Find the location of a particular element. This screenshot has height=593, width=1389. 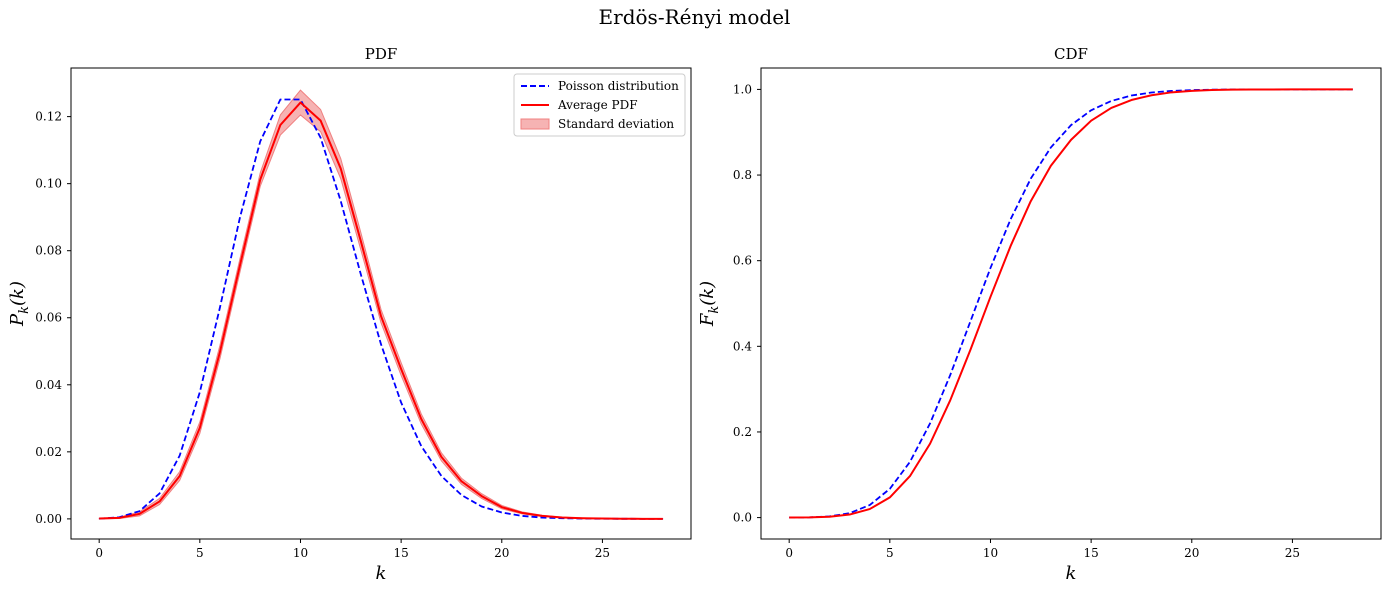

pdf-x-tick-label: 15 is located at coordinates (400, 553).